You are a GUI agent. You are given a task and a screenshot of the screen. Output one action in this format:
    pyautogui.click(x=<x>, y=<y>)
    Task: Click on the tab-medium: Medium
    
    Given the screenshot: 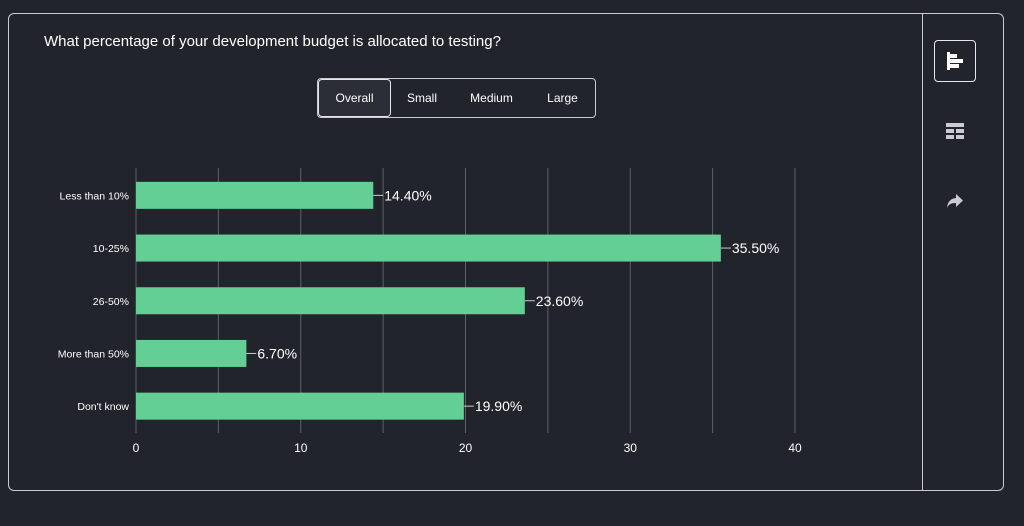 What is the action you would take?
    pyautogui.click(x=491, y=98)
    